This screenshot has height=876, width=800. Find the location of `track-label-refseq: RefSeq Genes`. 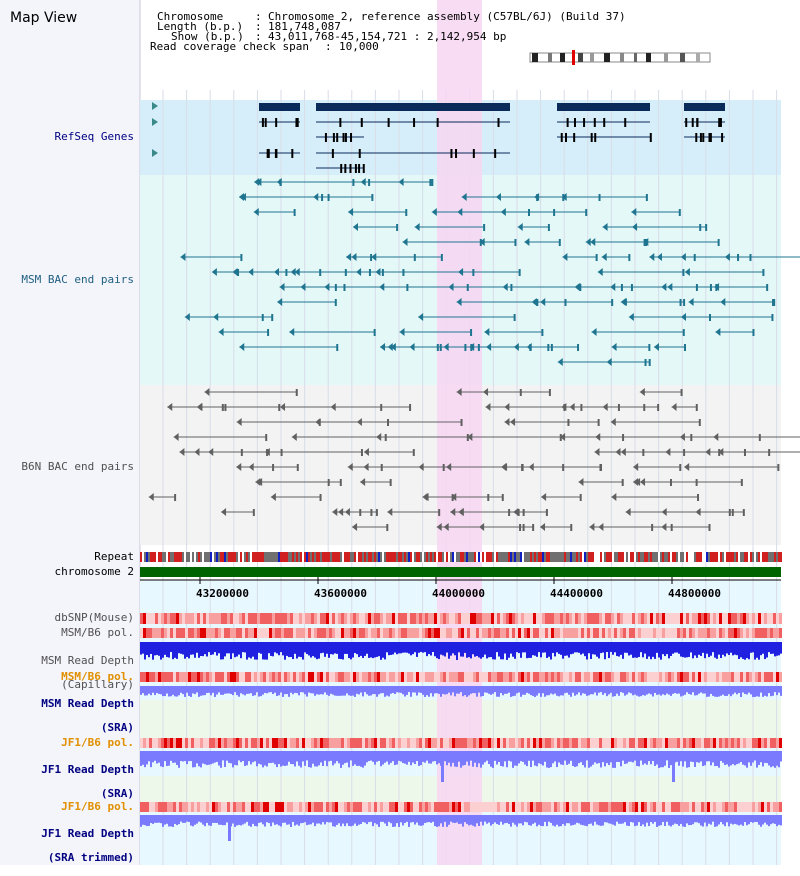

track-label-refseq: RefSeq Genes is located at coordinates (94, 136).